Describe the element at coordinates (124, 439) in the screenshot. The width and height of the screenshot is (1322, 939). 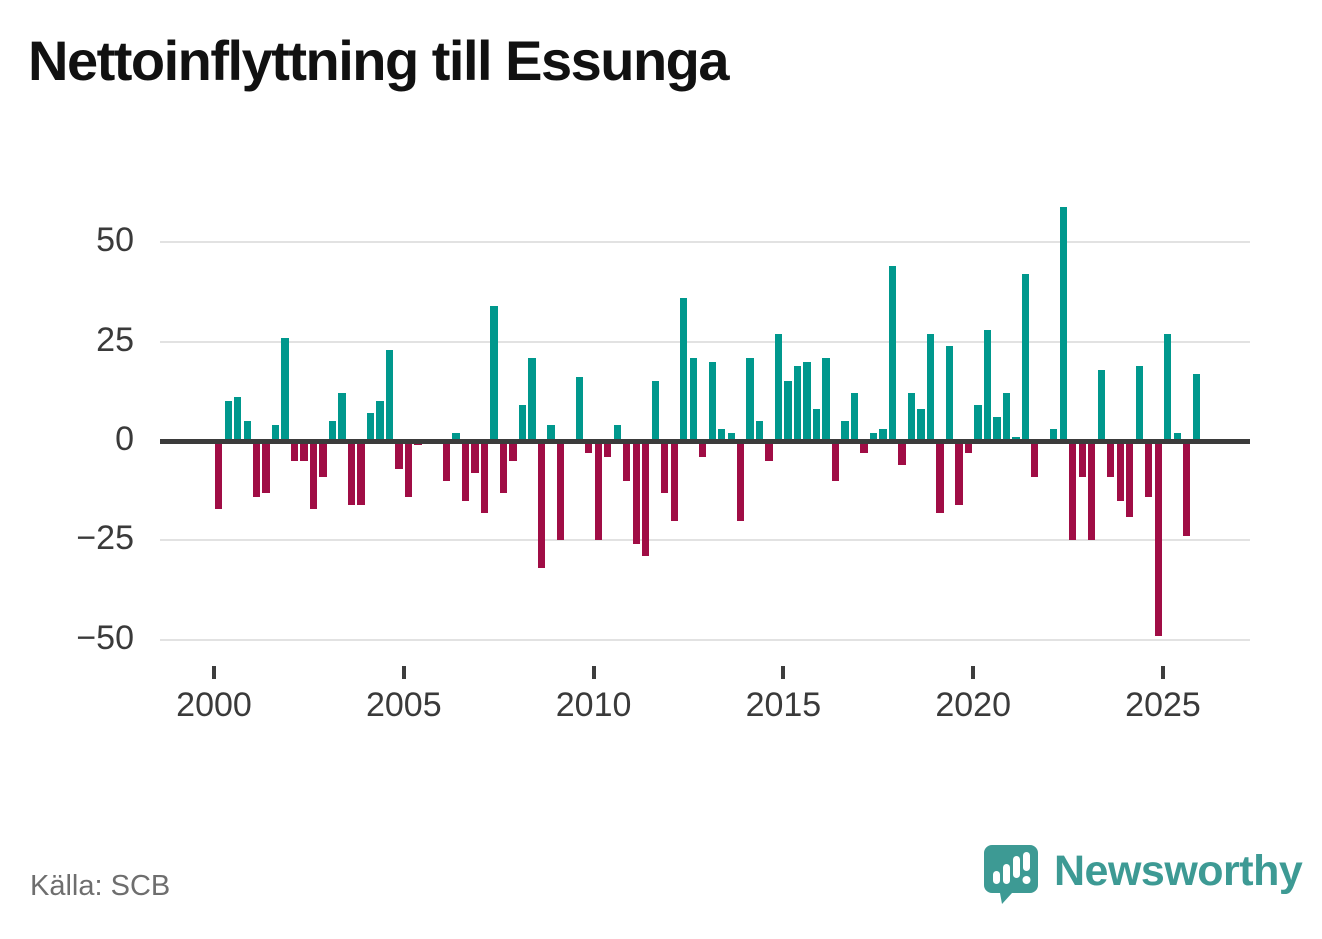
I see `y-axis-tick-label: 0` at that location.